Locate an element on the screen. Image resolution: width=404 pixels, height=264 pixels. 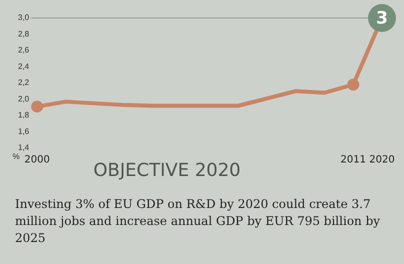
y-axis-title: % is located at coordinates (16, 156).